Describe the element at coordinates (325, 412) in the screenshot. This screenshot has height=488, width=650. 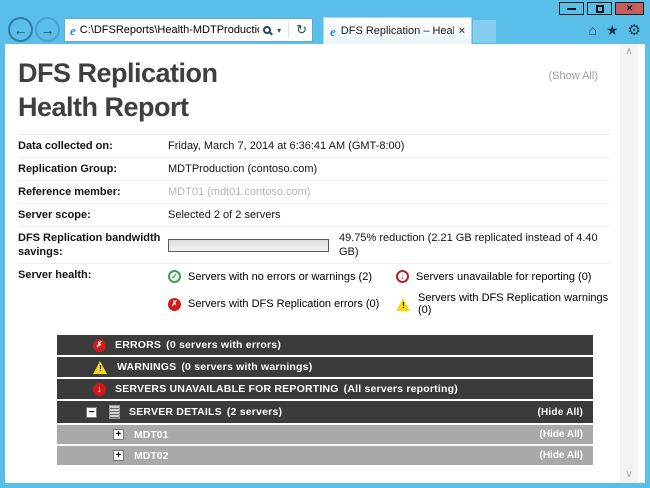
I see `section-server-details: − SERVER DETAILS (2 servers) (Hide All)` at that location.